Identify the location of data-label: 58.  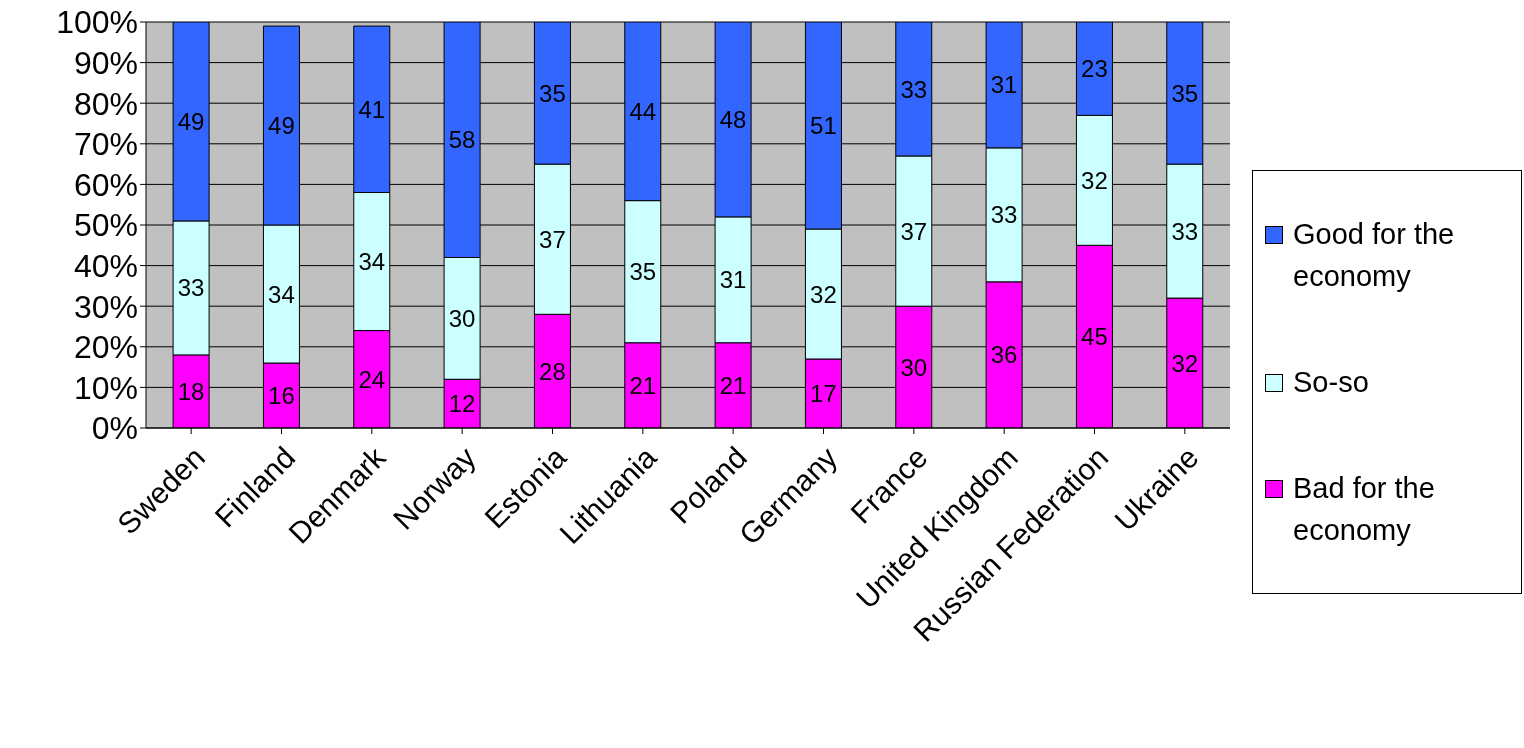
(462, 140).